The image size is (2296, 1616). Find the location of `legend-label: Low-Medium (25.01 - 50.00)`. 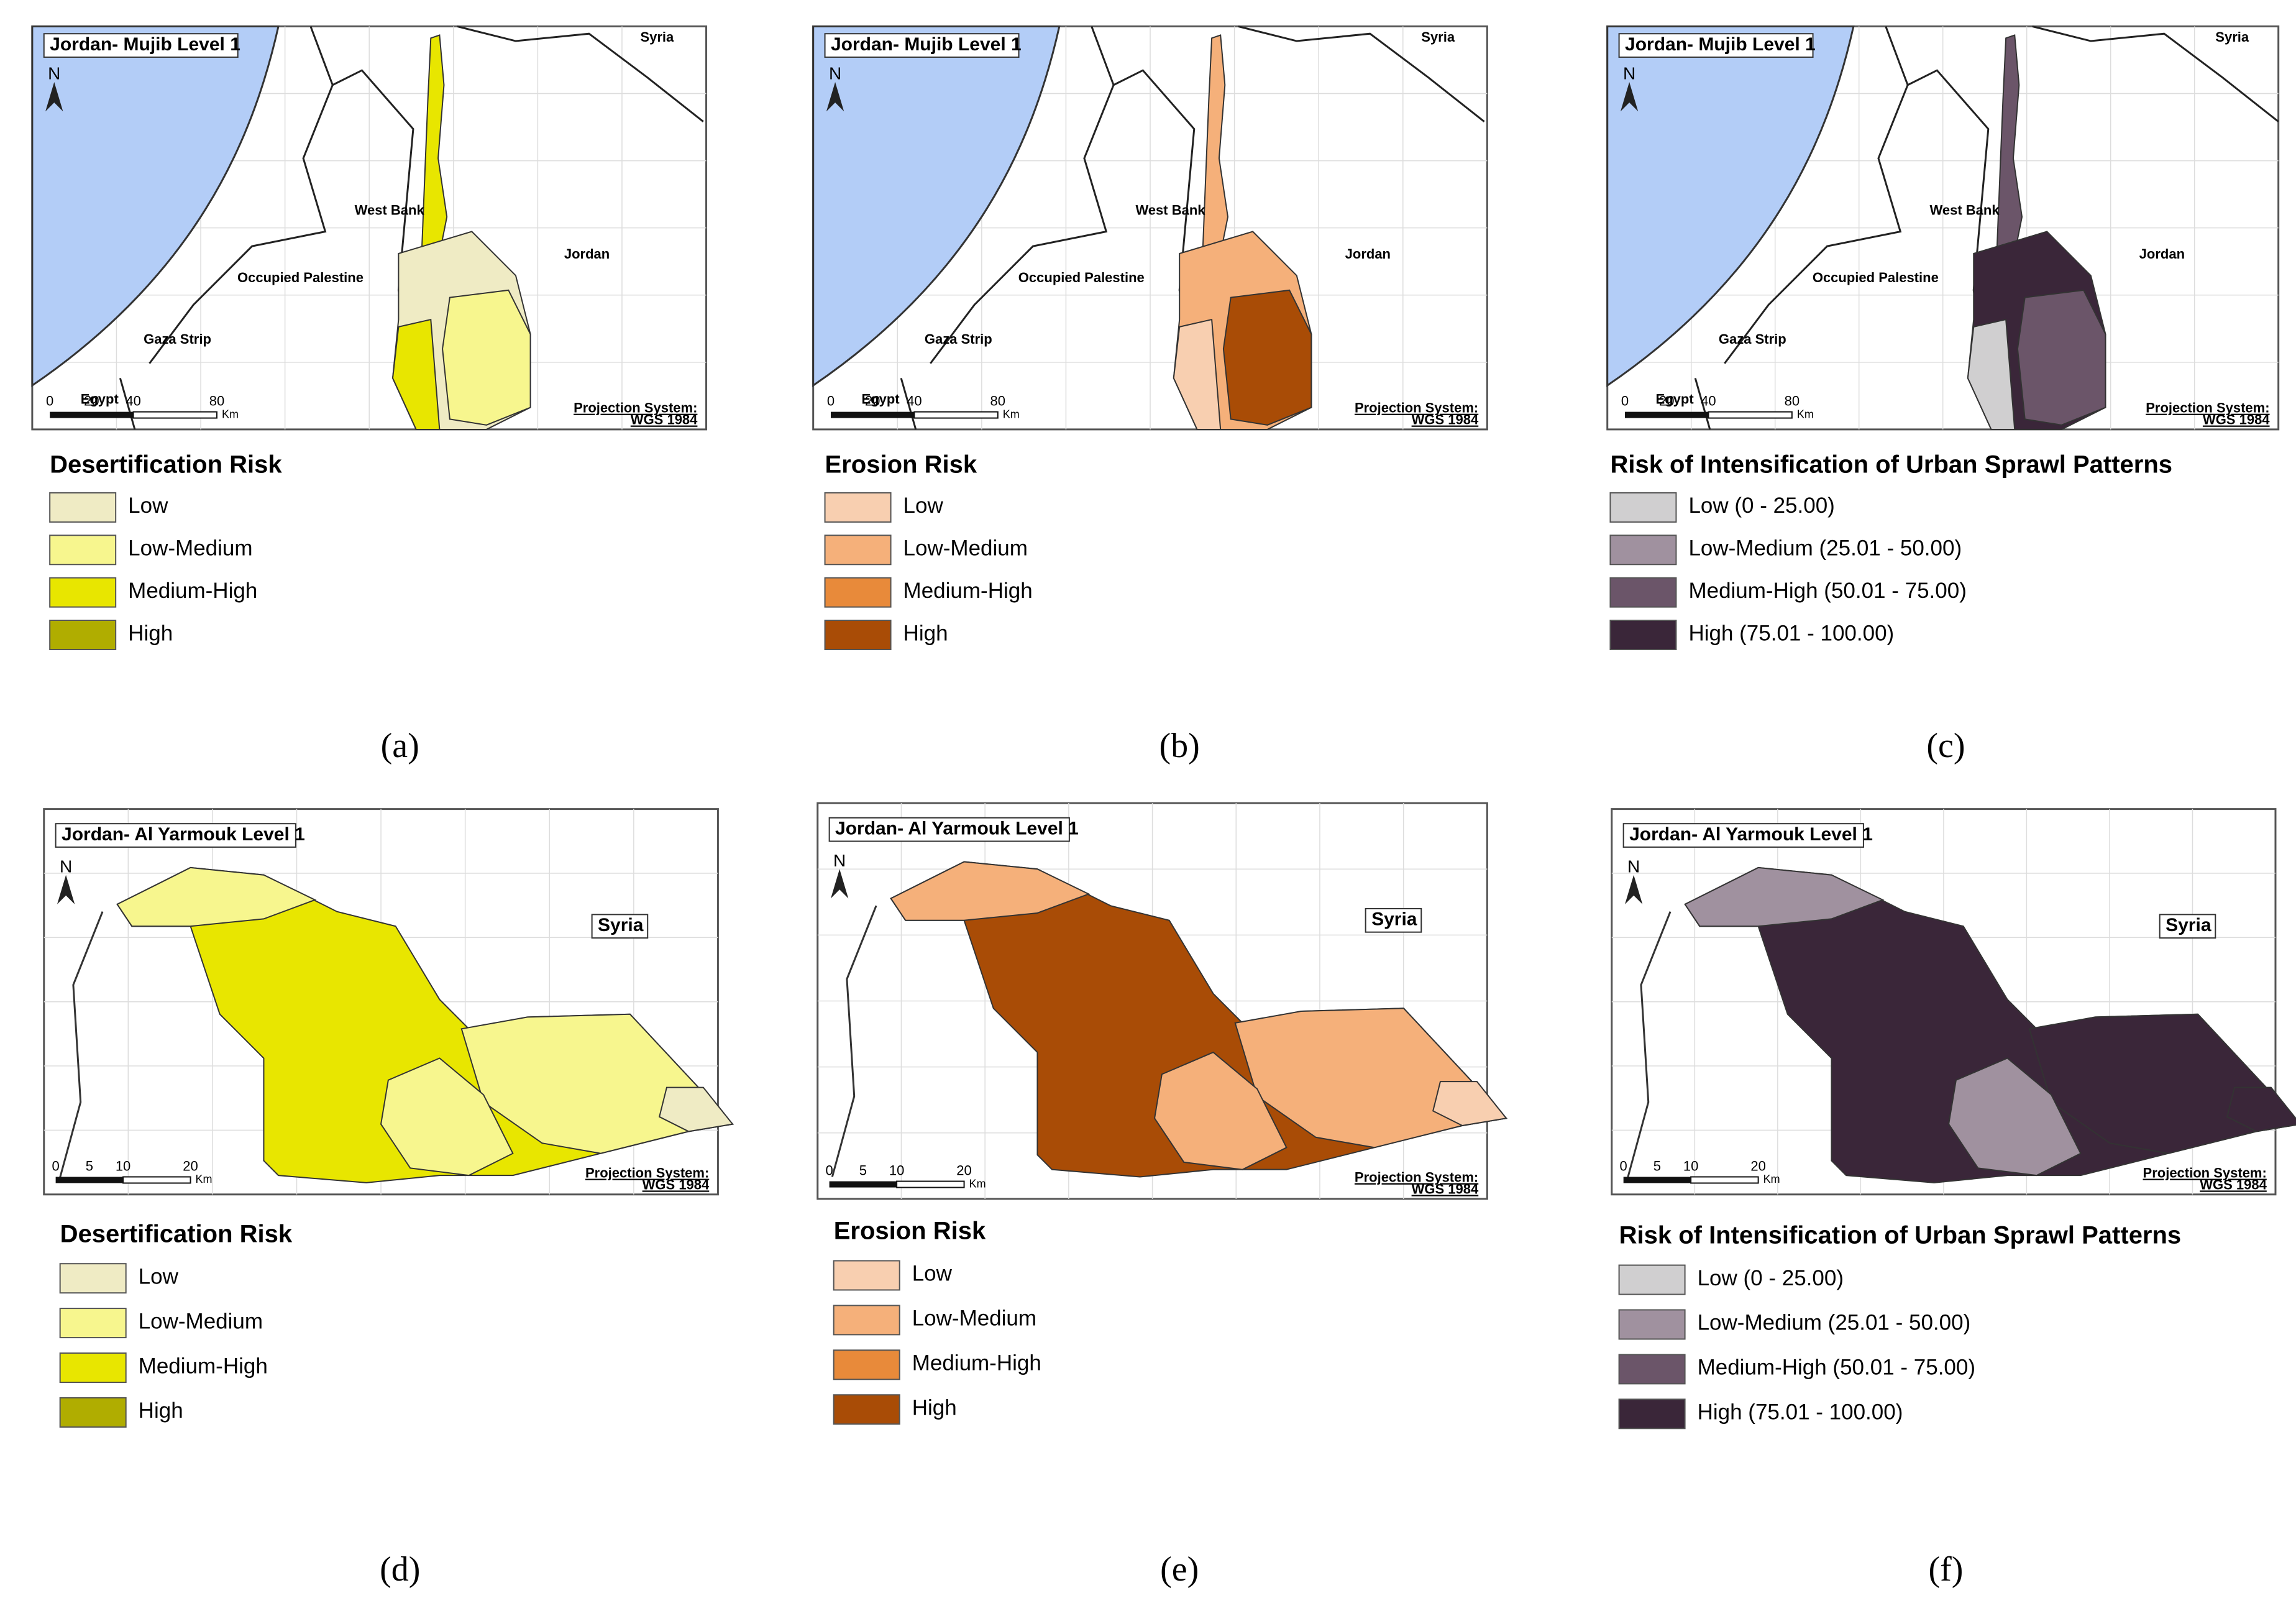

legend-label: Low-Medium (25.01 - 50.00) is located at coordinates (1834, 1323).